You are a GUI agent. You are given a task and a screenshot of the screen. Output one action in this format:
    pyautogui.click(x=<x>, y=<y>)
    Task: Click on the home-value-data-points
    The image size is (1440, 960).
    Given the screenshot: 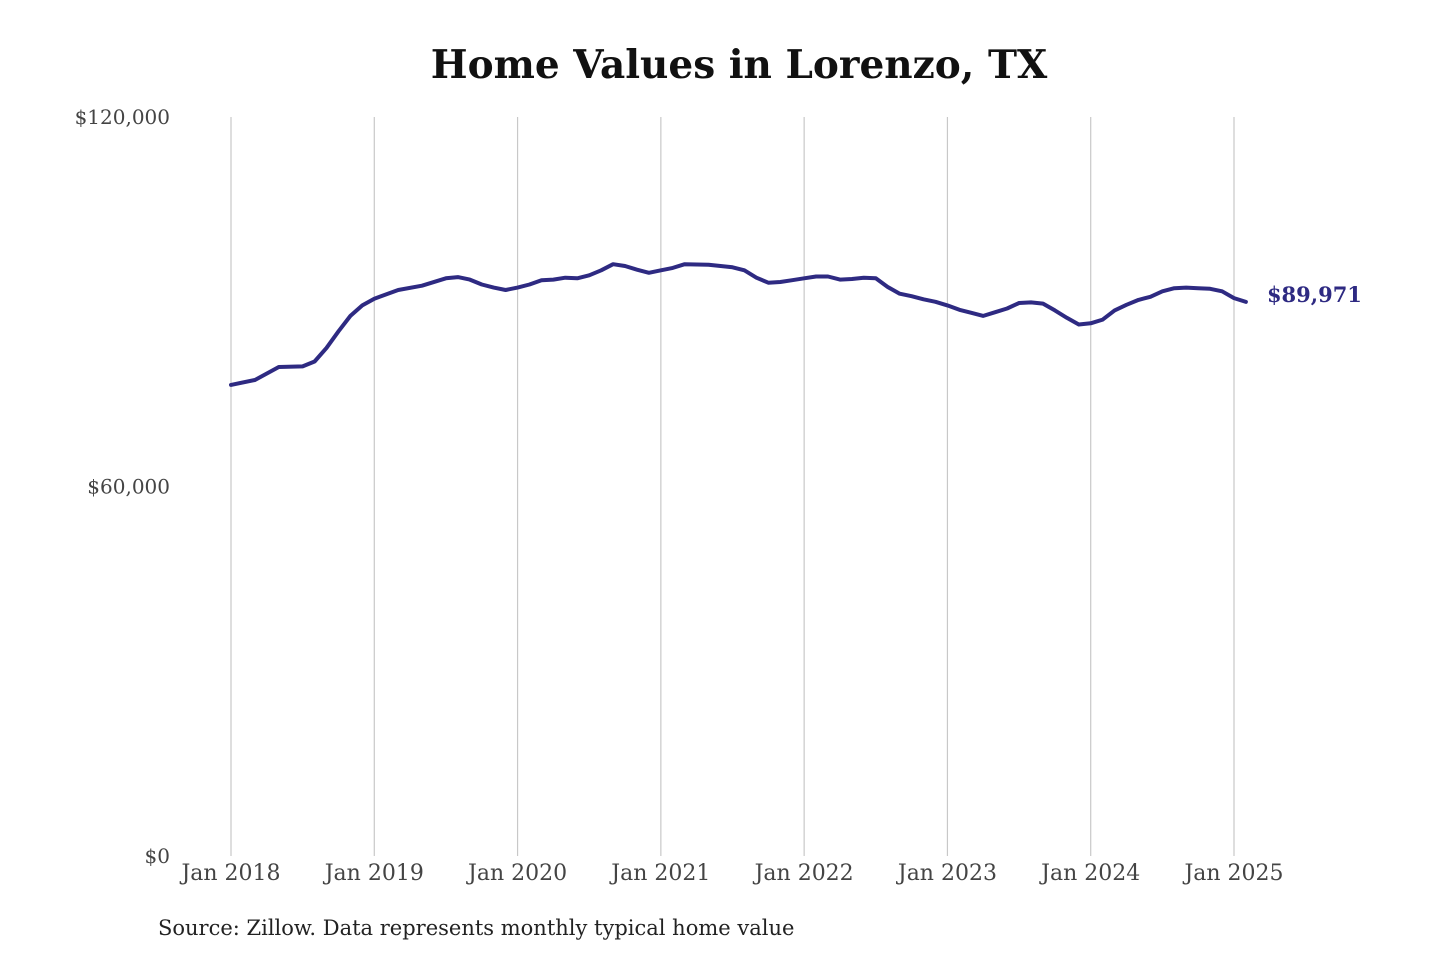 What is the action you would take?
    pyautogui.click(x=738, y=324)
    